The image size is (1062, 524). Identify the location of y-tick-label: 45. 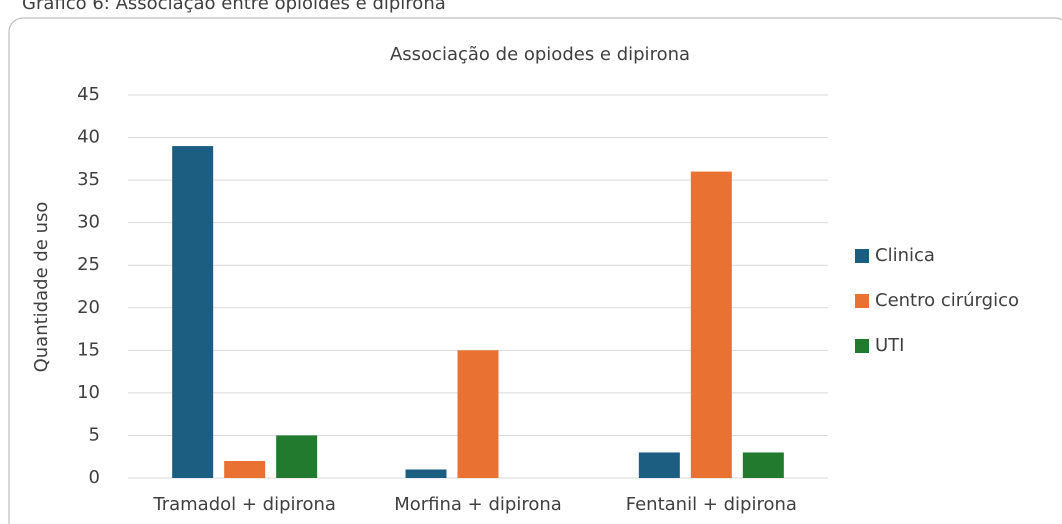
(88, 94).